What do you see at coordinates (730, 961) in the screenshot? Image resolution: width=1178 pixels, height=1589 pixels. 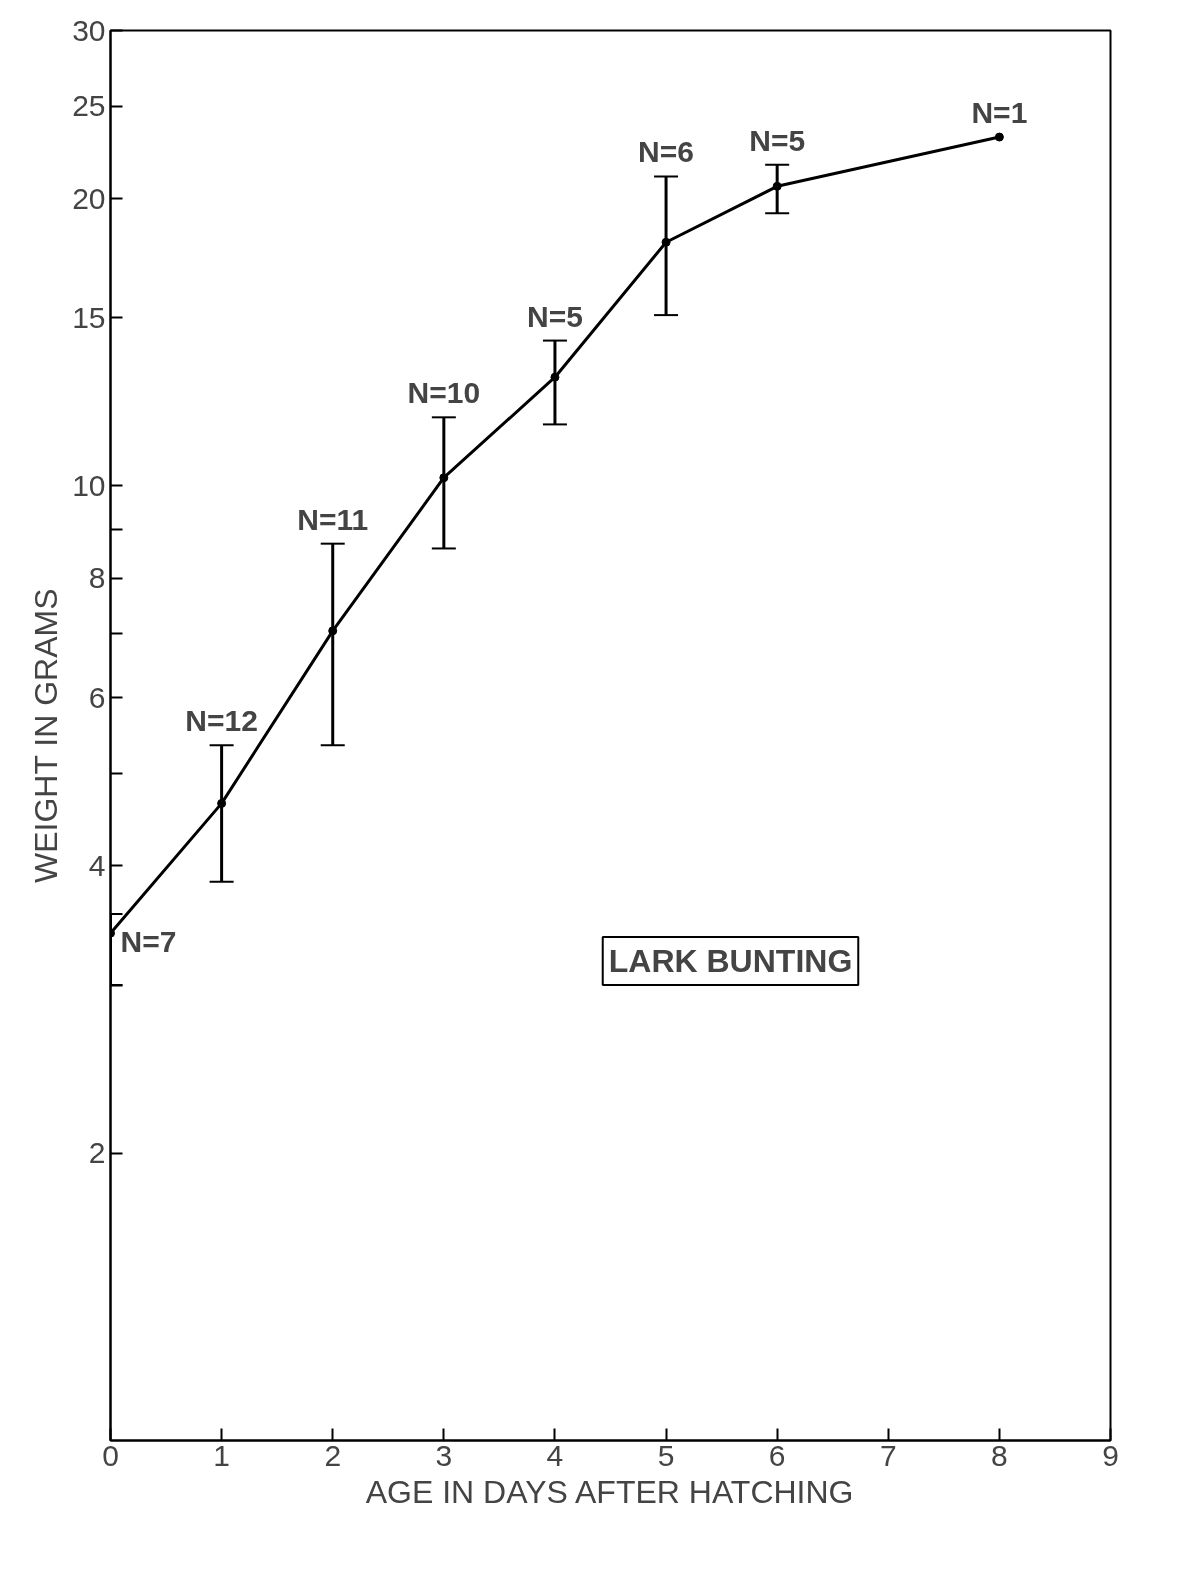 I see `annotation: LARK BUNTING` at bounding box center [730, 961].